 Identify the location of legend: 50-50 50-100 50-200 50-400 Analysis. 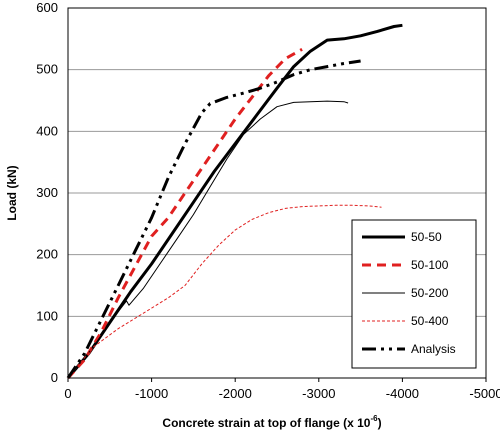
(414, 294).